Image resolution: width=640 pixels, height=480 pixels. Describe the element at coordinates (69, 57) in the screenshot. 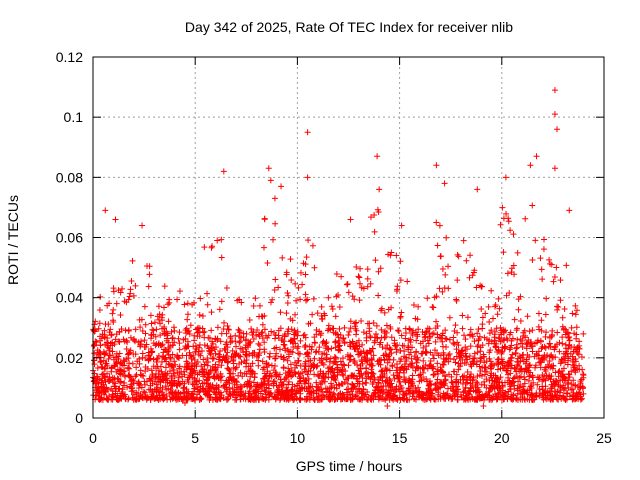

I see `y-tick-label: 0.12` at that location.